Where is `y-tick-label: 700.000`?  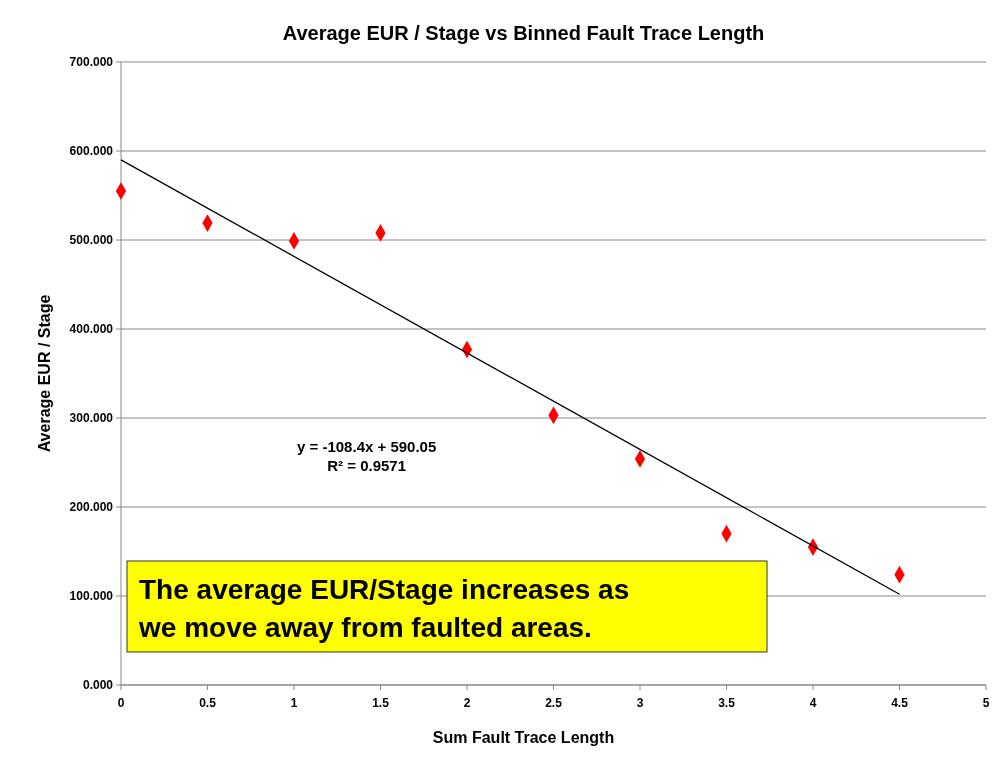
y-tick-label: 700.000 is located at coordinates (91, 62).